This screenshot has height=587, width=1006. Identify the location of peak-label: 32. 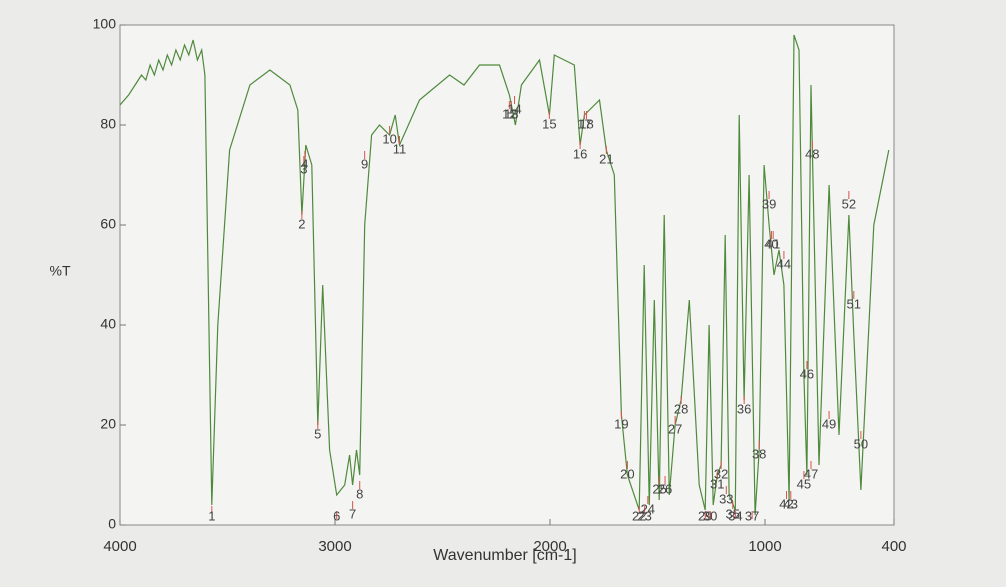
(721, 473).